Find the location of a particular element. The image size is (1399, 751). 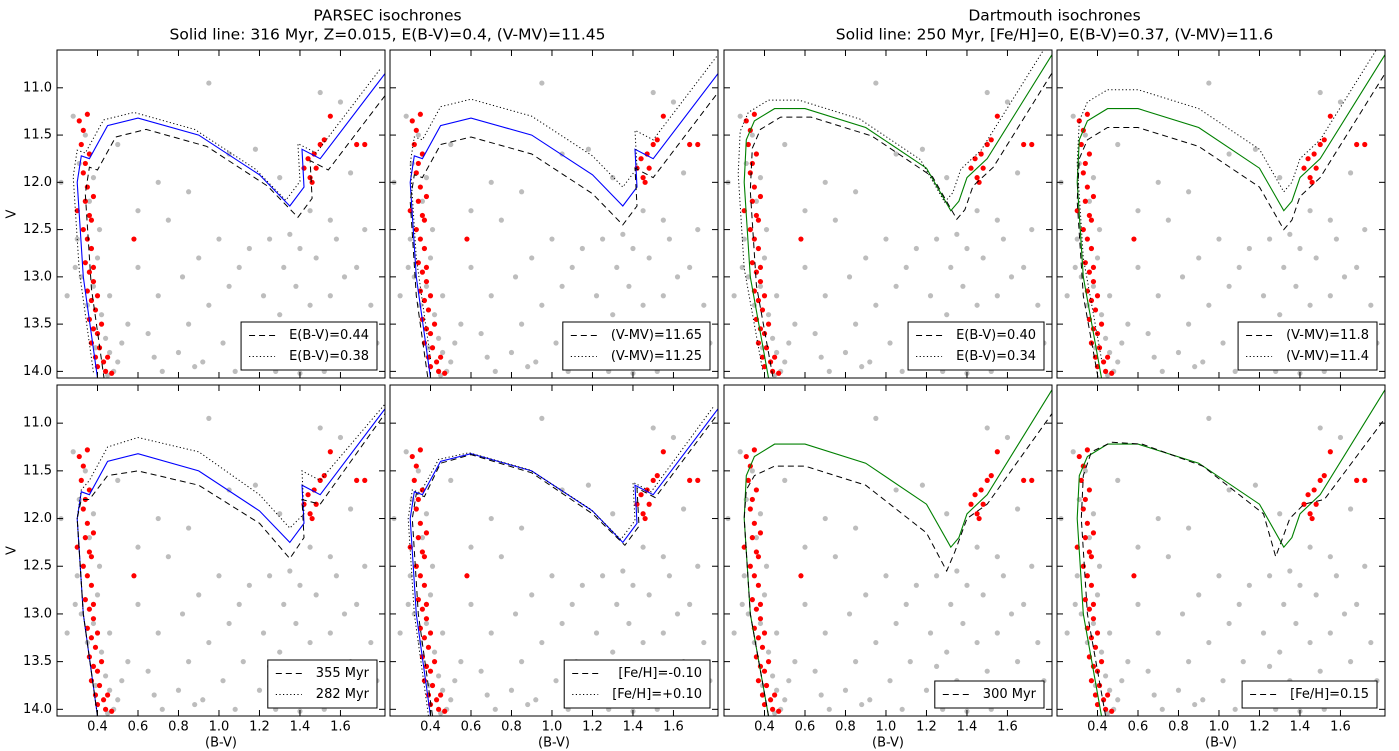

legend-label: 300 Myr is located at coordinates (1010, 694).